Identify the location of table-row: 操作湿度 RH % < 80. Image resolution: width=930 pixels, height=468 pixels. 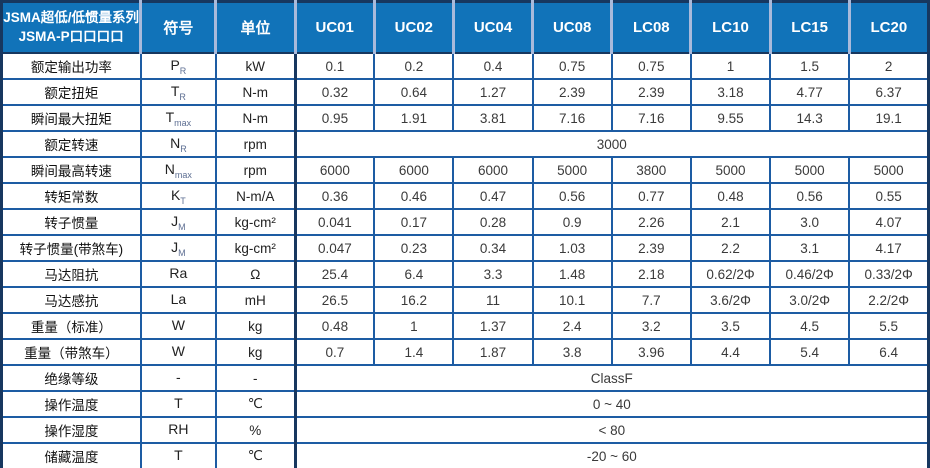
(465, 430).